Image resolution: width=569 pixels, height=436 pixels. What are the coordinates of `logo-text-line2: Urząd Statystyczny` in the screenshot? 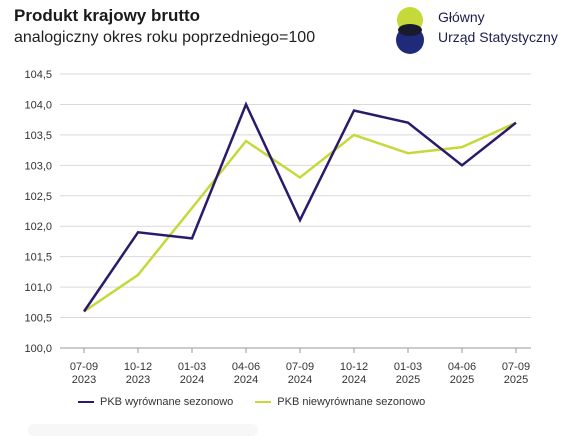 It's located at (498, 37).